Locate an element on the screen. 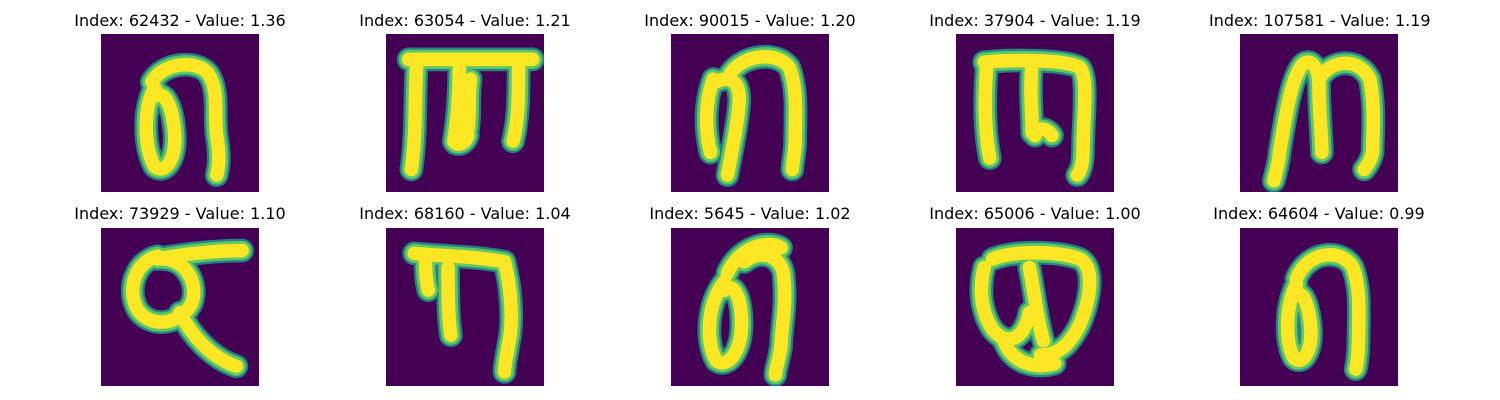 This screenshot has width=1500, height=400. tile-title: Index: 107581 - Value: 1.19 is located at coordinates (1320, 20).